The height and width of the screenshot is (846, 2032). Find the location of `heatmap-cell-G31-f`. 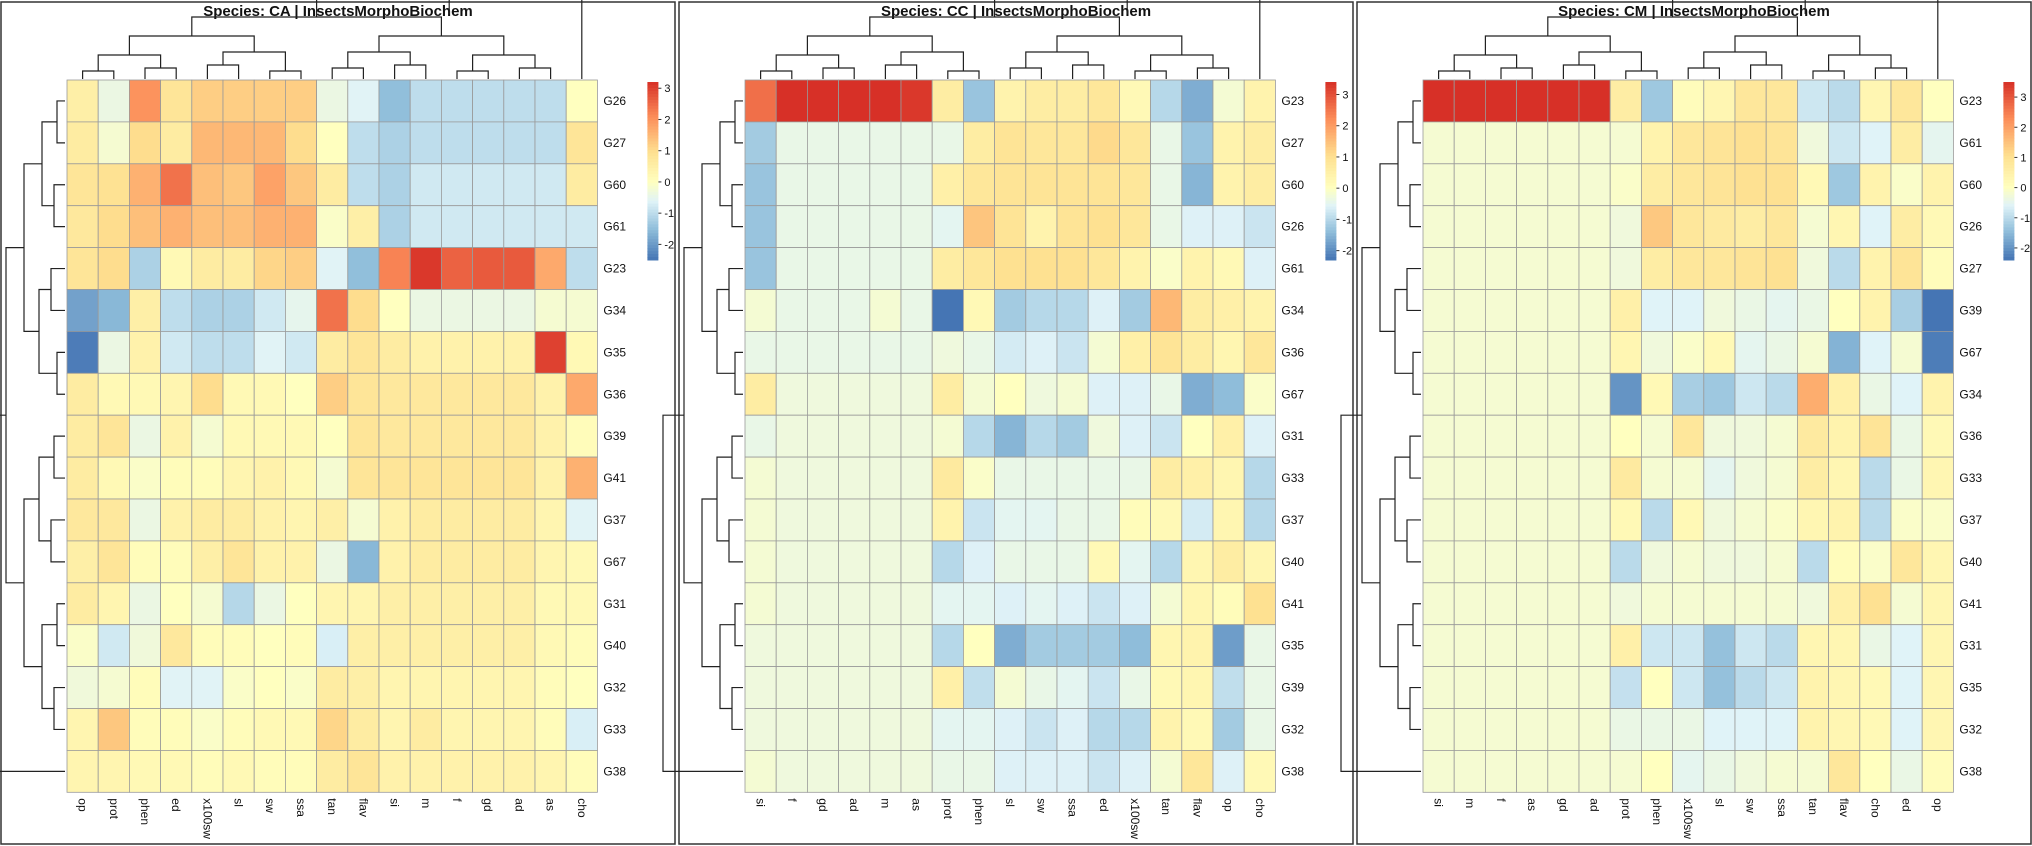

heatmap-cell-G31-f is located at coordinates (1501, 646).